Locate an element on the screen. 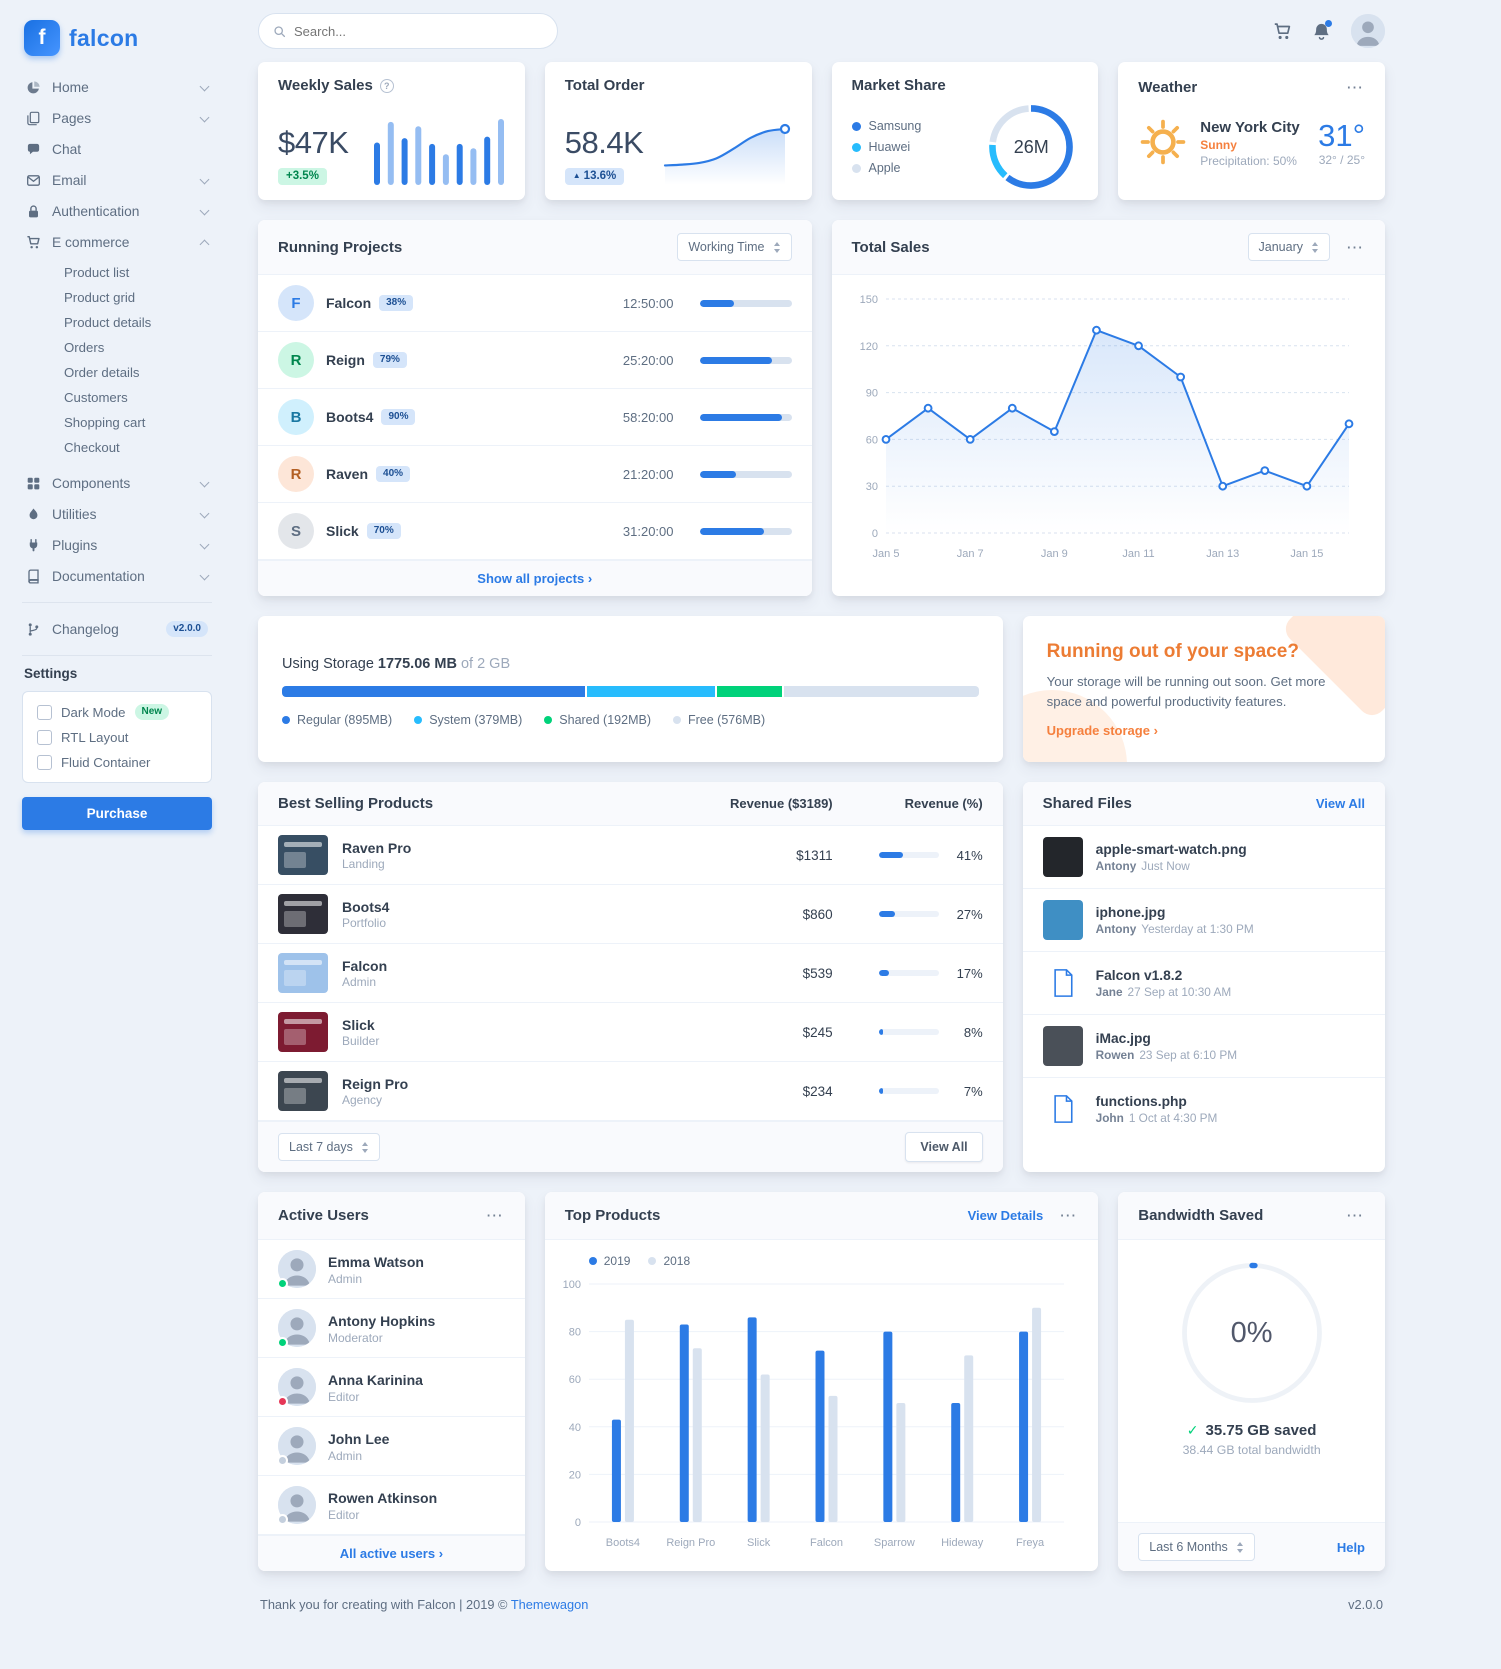 The image size is (1501, 1669). working-time-select: Working Time is located at coordinates (734, 247).